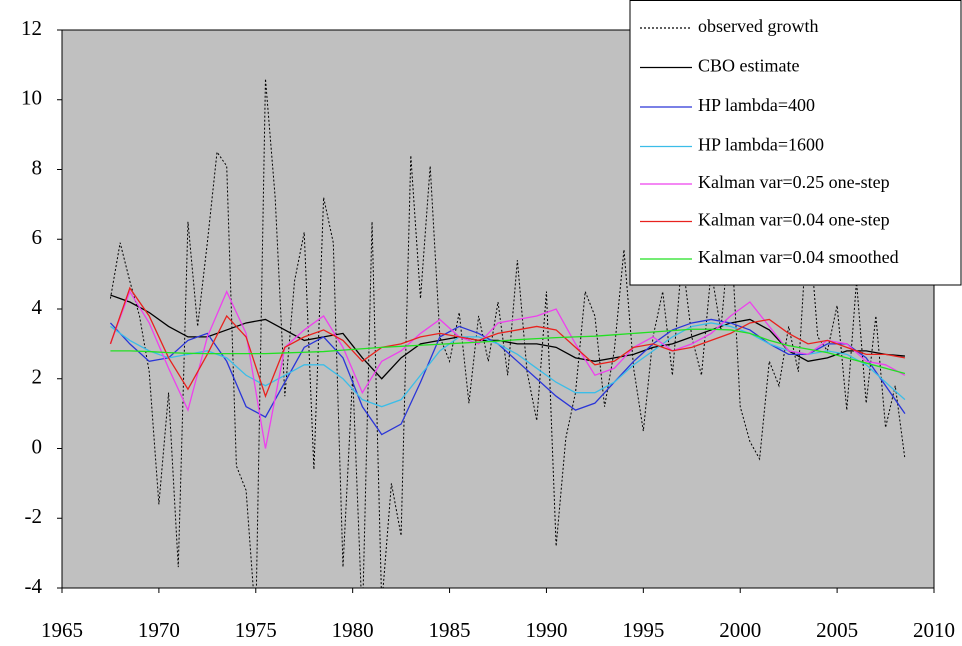 This screenshot has width=962, height=646. I want to click on y-tick-label: 4, so click(37, 307).